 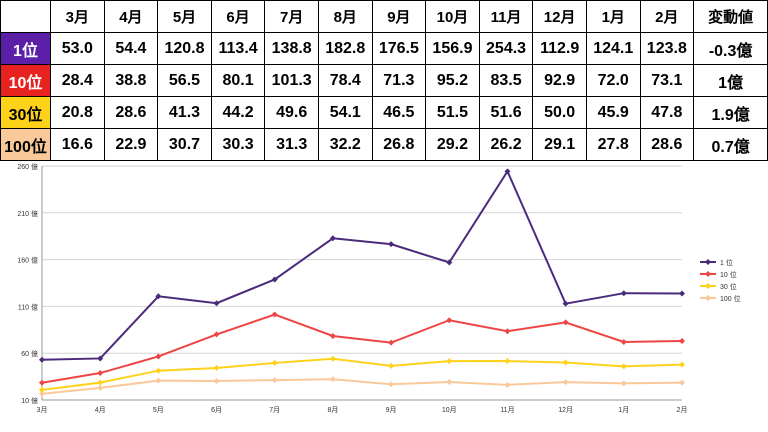 What do you see at coordinates (667, 16) in the screenshot?
I see `month-header: 2月` at bounding box center [667, 16].